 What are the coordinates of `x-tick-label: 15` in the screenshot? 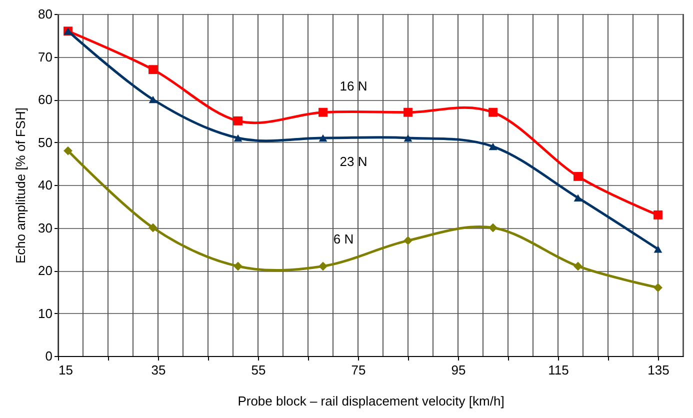 It's located at (65, 370).